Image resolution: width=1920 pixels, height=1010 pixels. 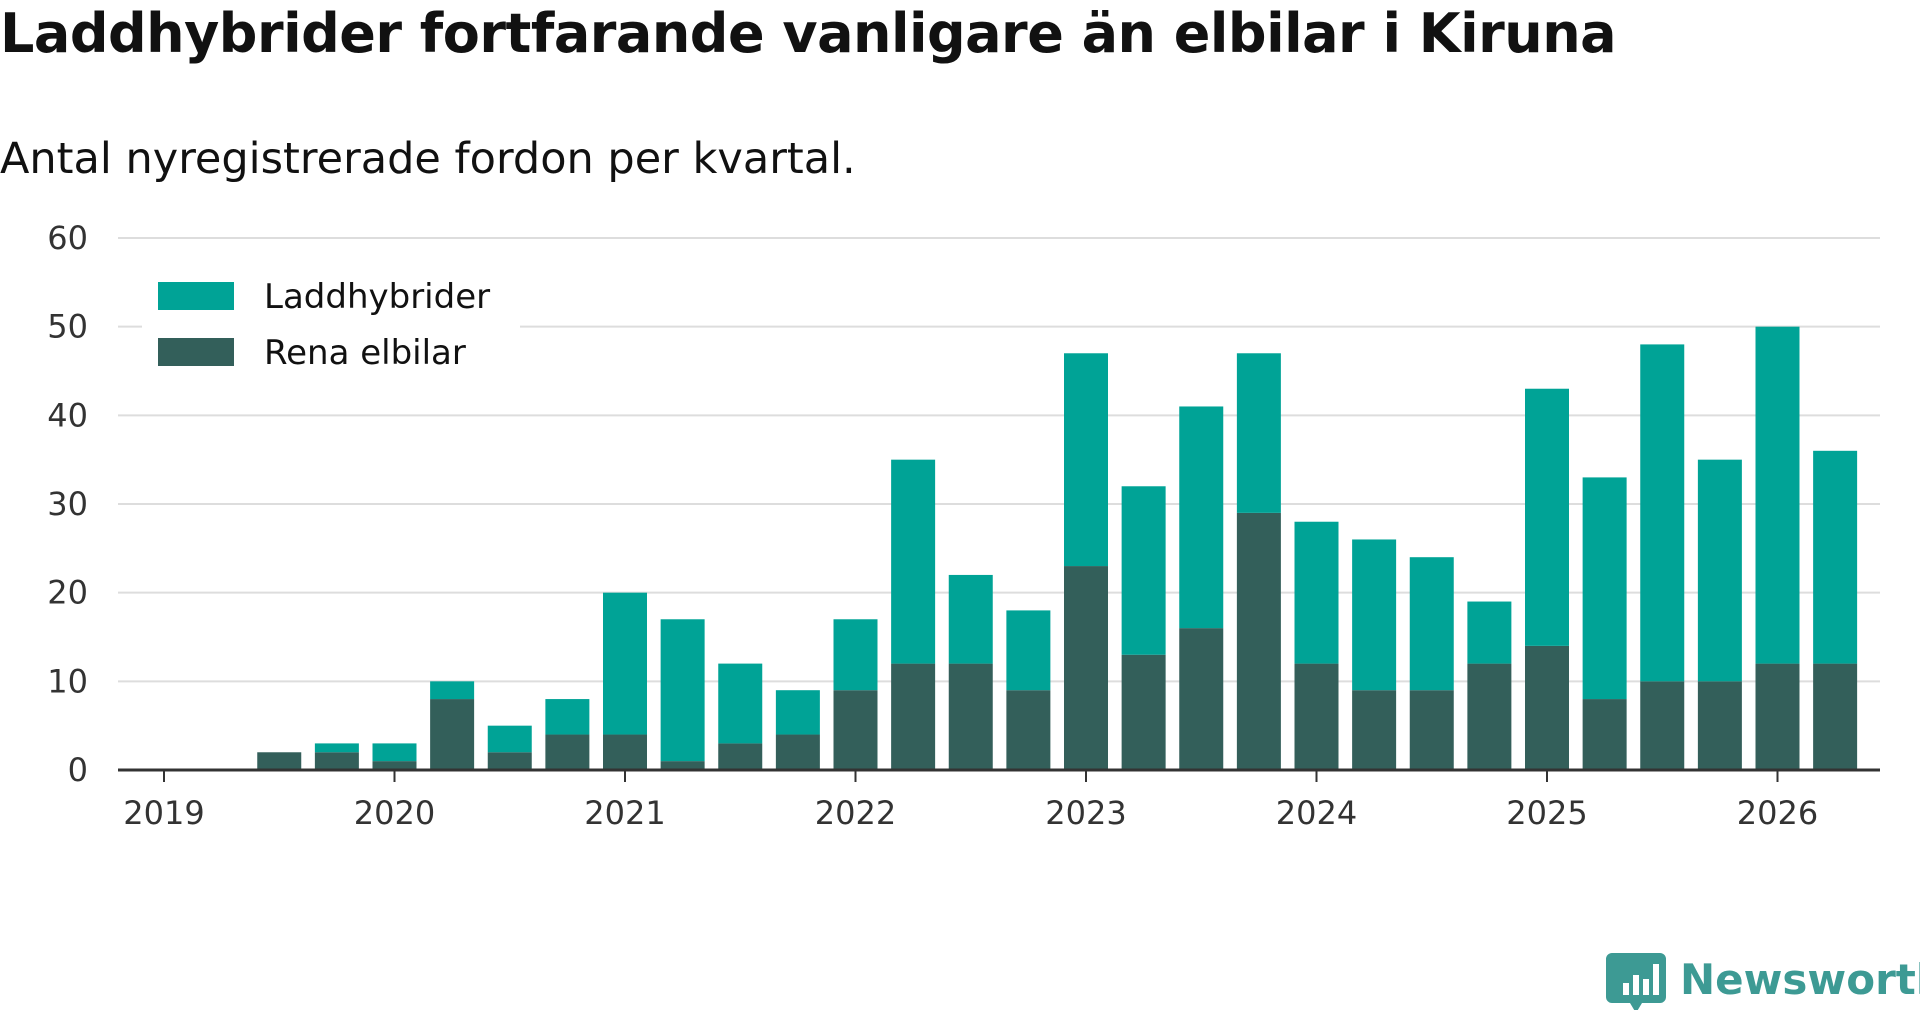 I want to click on legend: Laddhybrider Rena elbilar, so click(x=331, y=313).